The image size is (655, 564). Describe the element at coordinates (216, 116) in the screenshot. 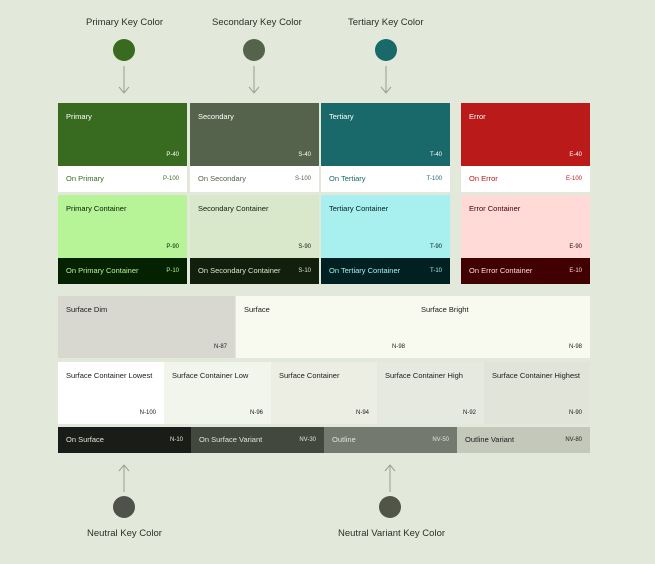

I see `tile-name: Secondary` at that location.